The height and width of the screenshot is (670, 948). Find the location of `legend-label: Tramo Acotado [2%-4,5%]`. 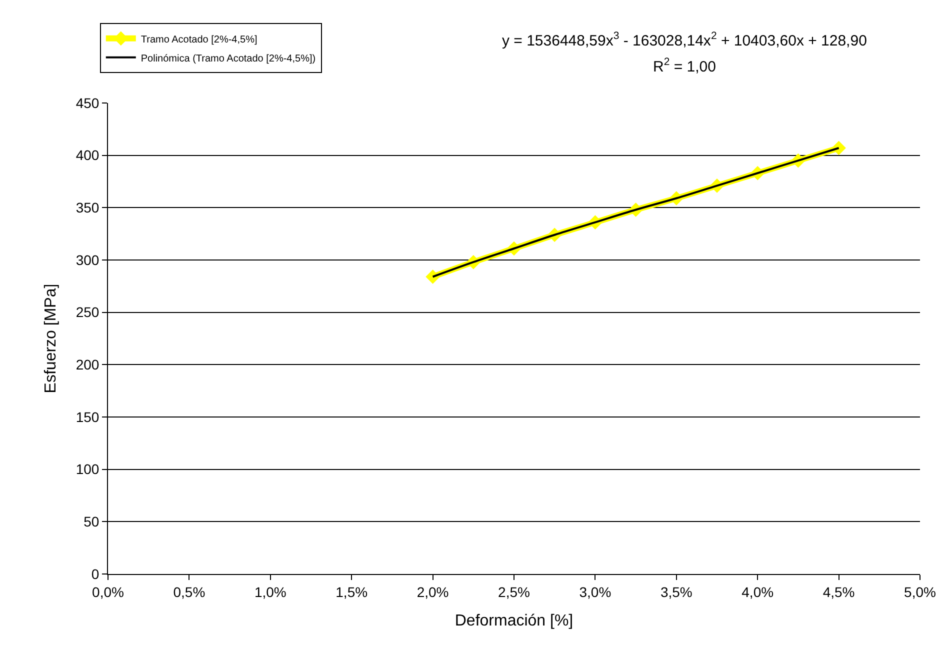

legend-label: Tramo Acotado [2%-4,5%] is located at coordinates (199, 40).